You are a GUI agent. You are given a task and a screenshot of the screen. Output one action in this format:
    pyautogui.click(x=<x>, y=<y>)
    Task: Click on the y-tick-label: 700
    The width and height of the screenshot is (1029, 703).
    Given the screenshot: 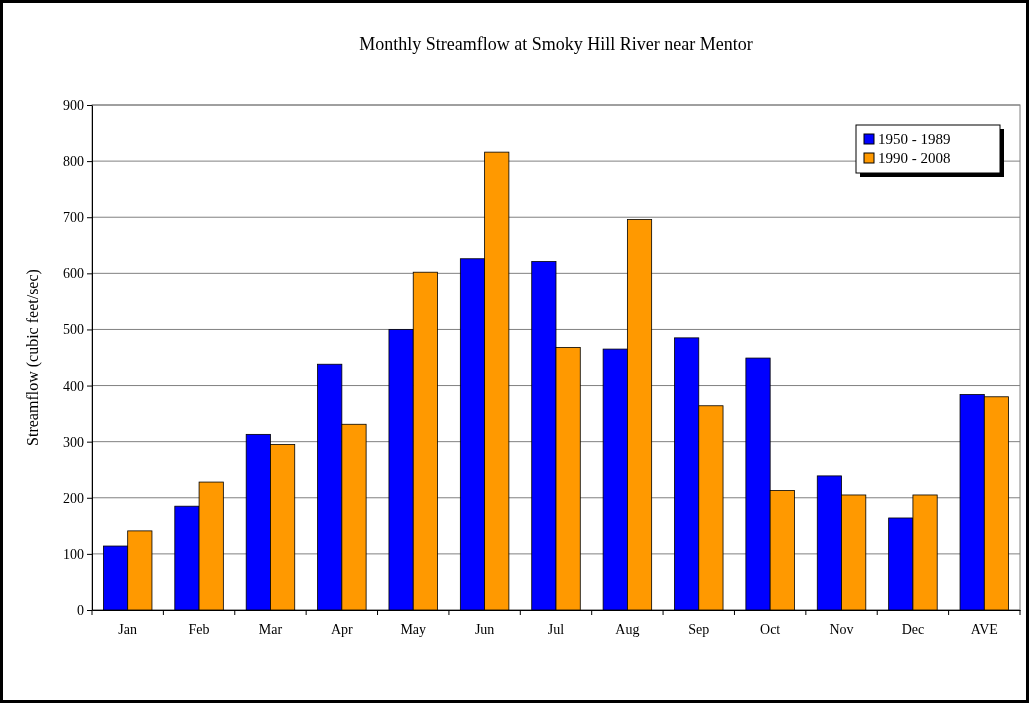 What is the action you would take?
    pyautogui.click(x=73, y=218)
    